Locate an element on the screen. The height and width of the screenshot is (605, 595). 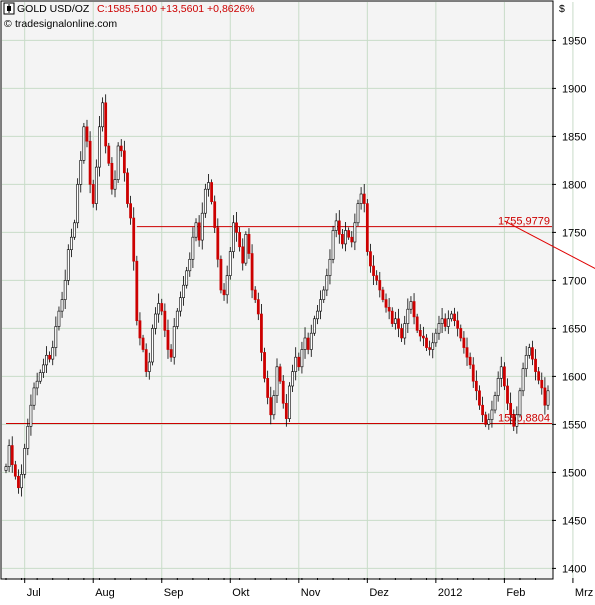
x-tick-label: Aug is located at coordinates (105, 593).